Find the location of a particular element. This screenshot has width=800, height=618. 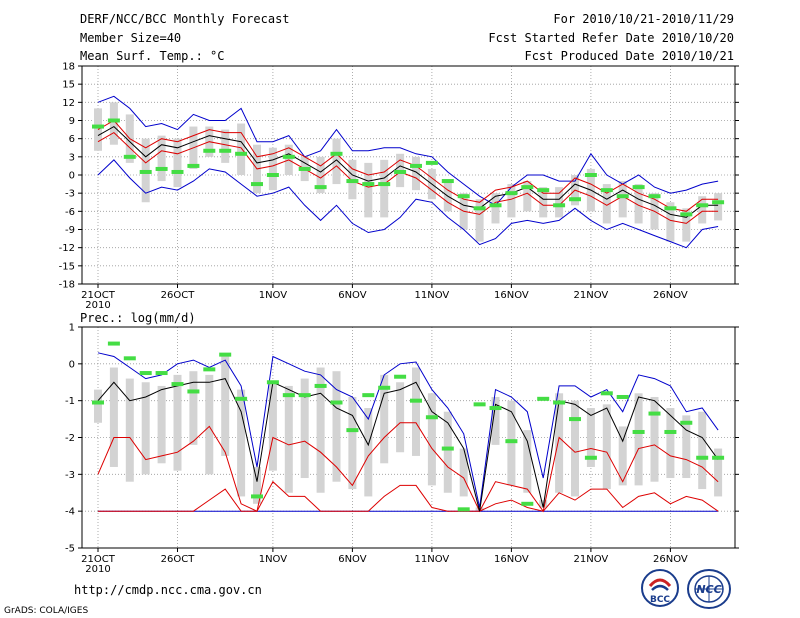

upper-quartile-line is located at coordinates (408, 467).